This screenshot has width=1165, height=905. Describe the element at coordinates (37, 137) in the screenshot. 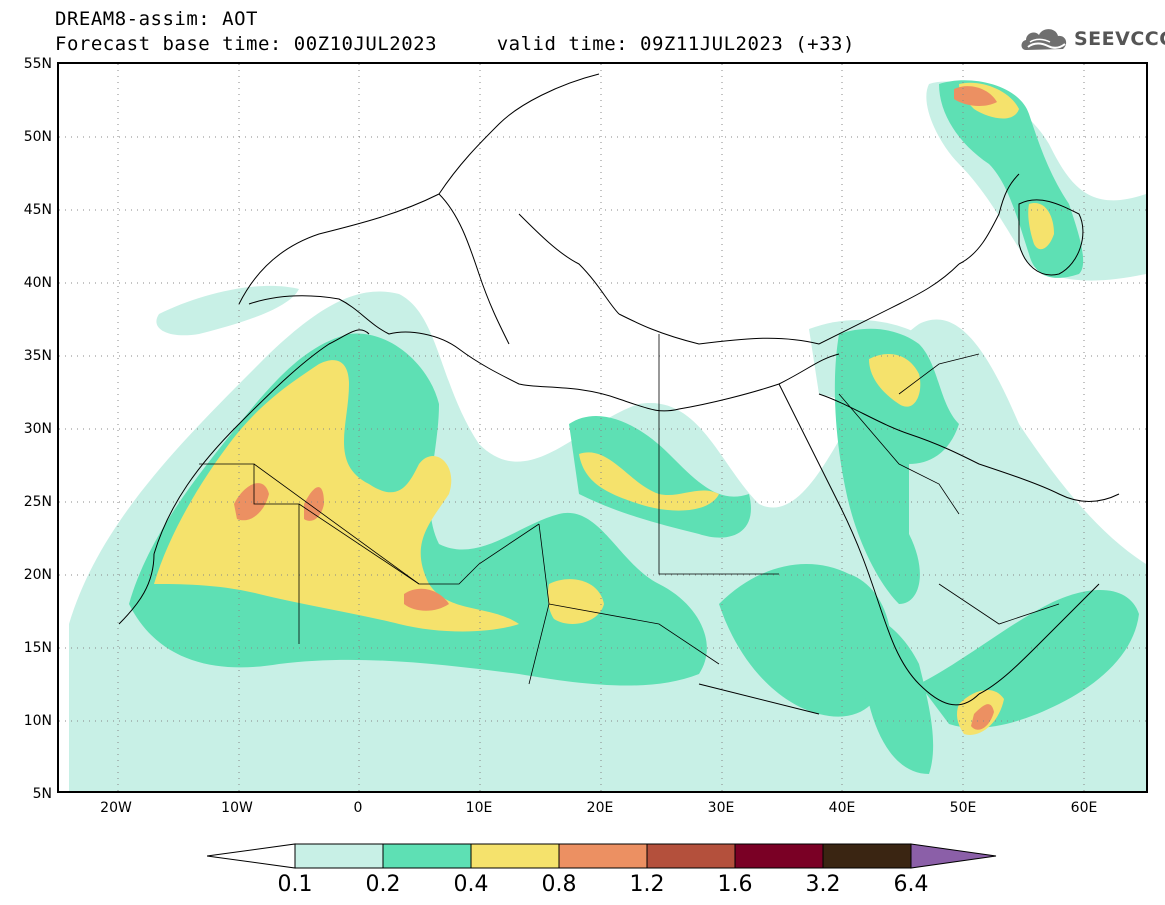

I see `lat-label-50n: 50N` at that location.